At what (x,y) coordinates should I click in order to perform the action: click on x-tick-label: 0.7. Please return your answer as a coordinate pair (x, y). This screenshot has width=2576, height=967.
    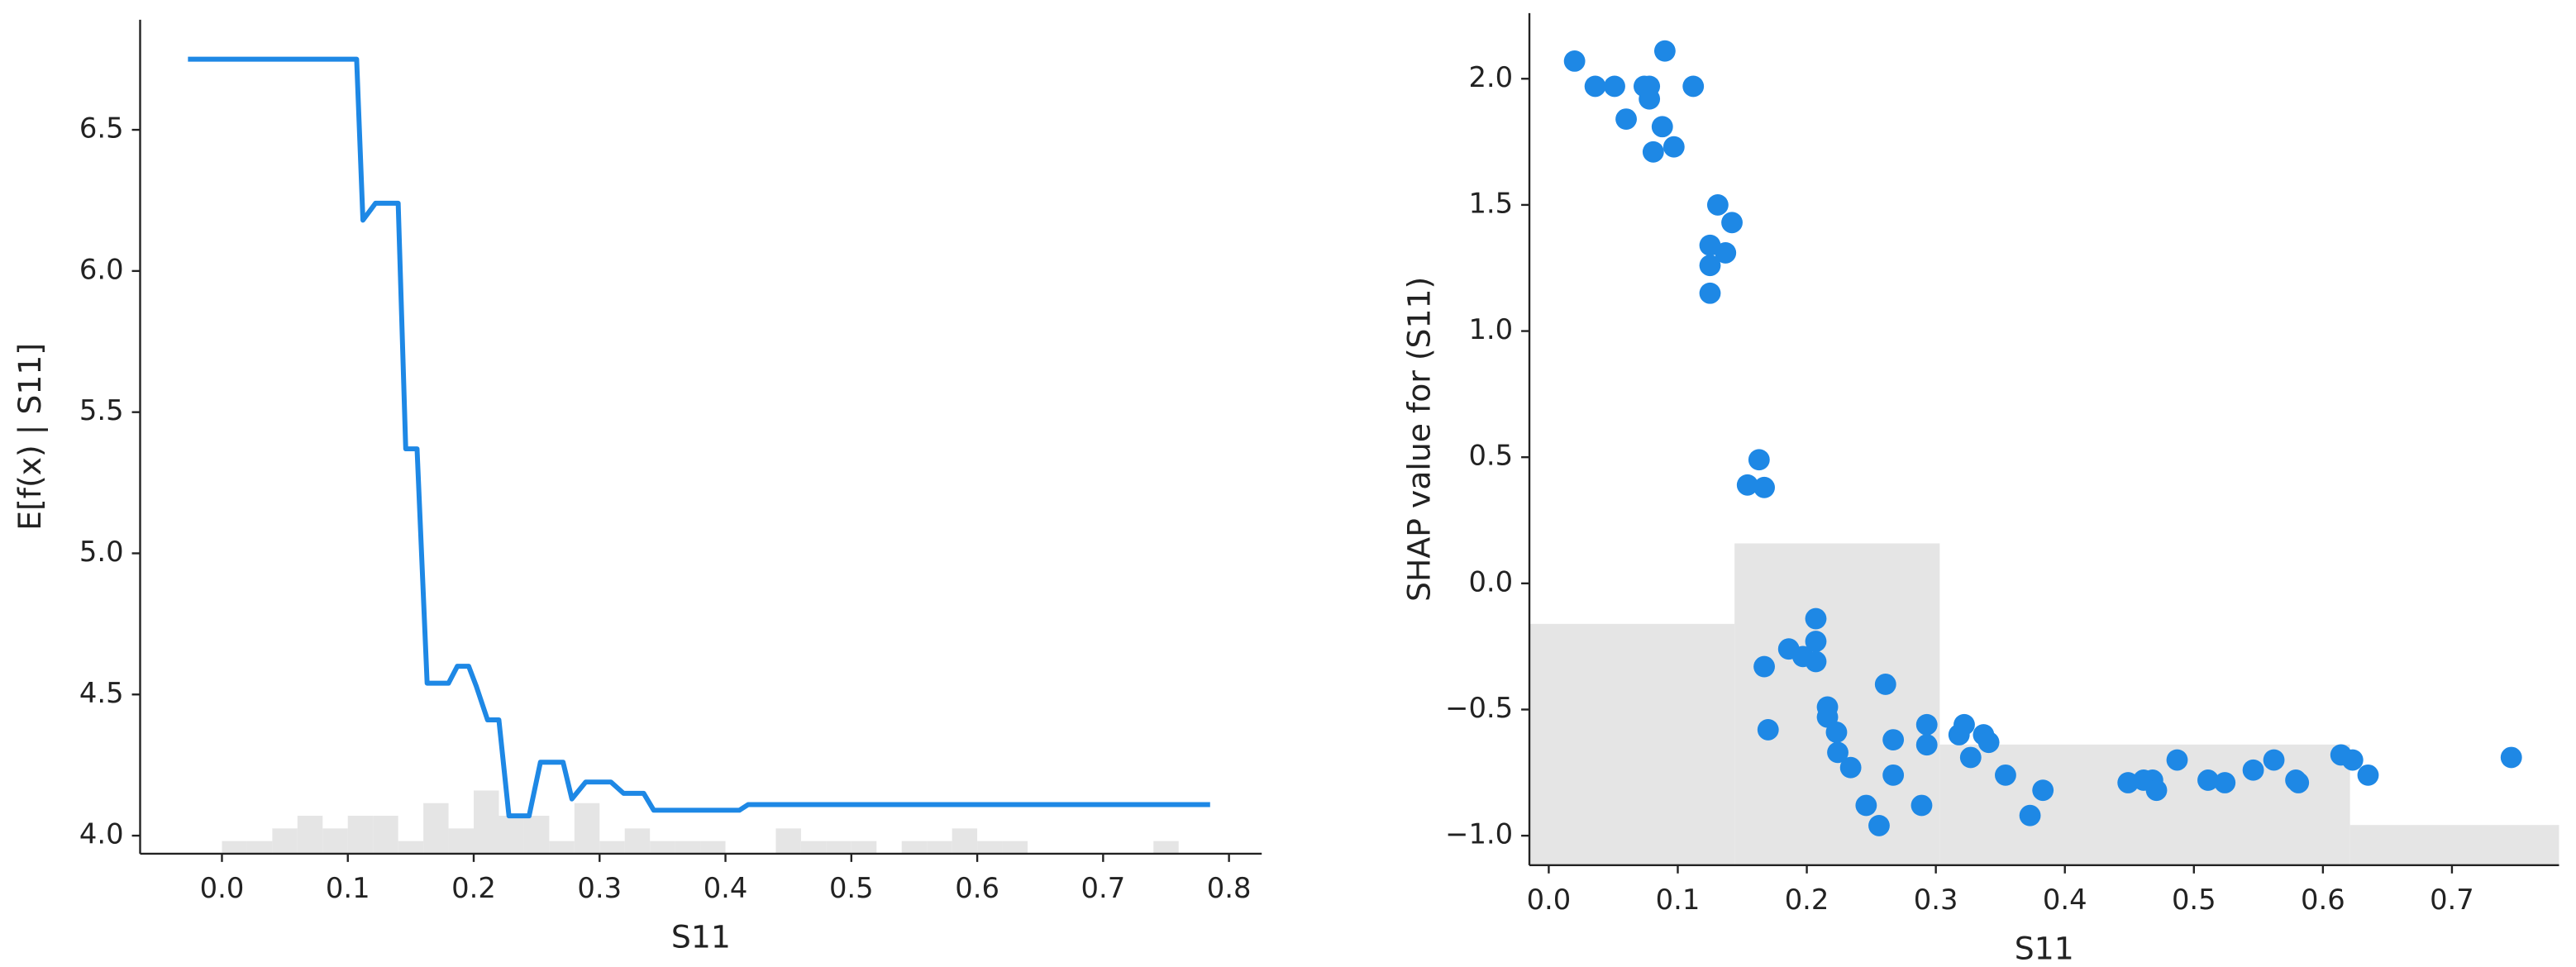
    Looking at the image, I should click on (1103, 888).